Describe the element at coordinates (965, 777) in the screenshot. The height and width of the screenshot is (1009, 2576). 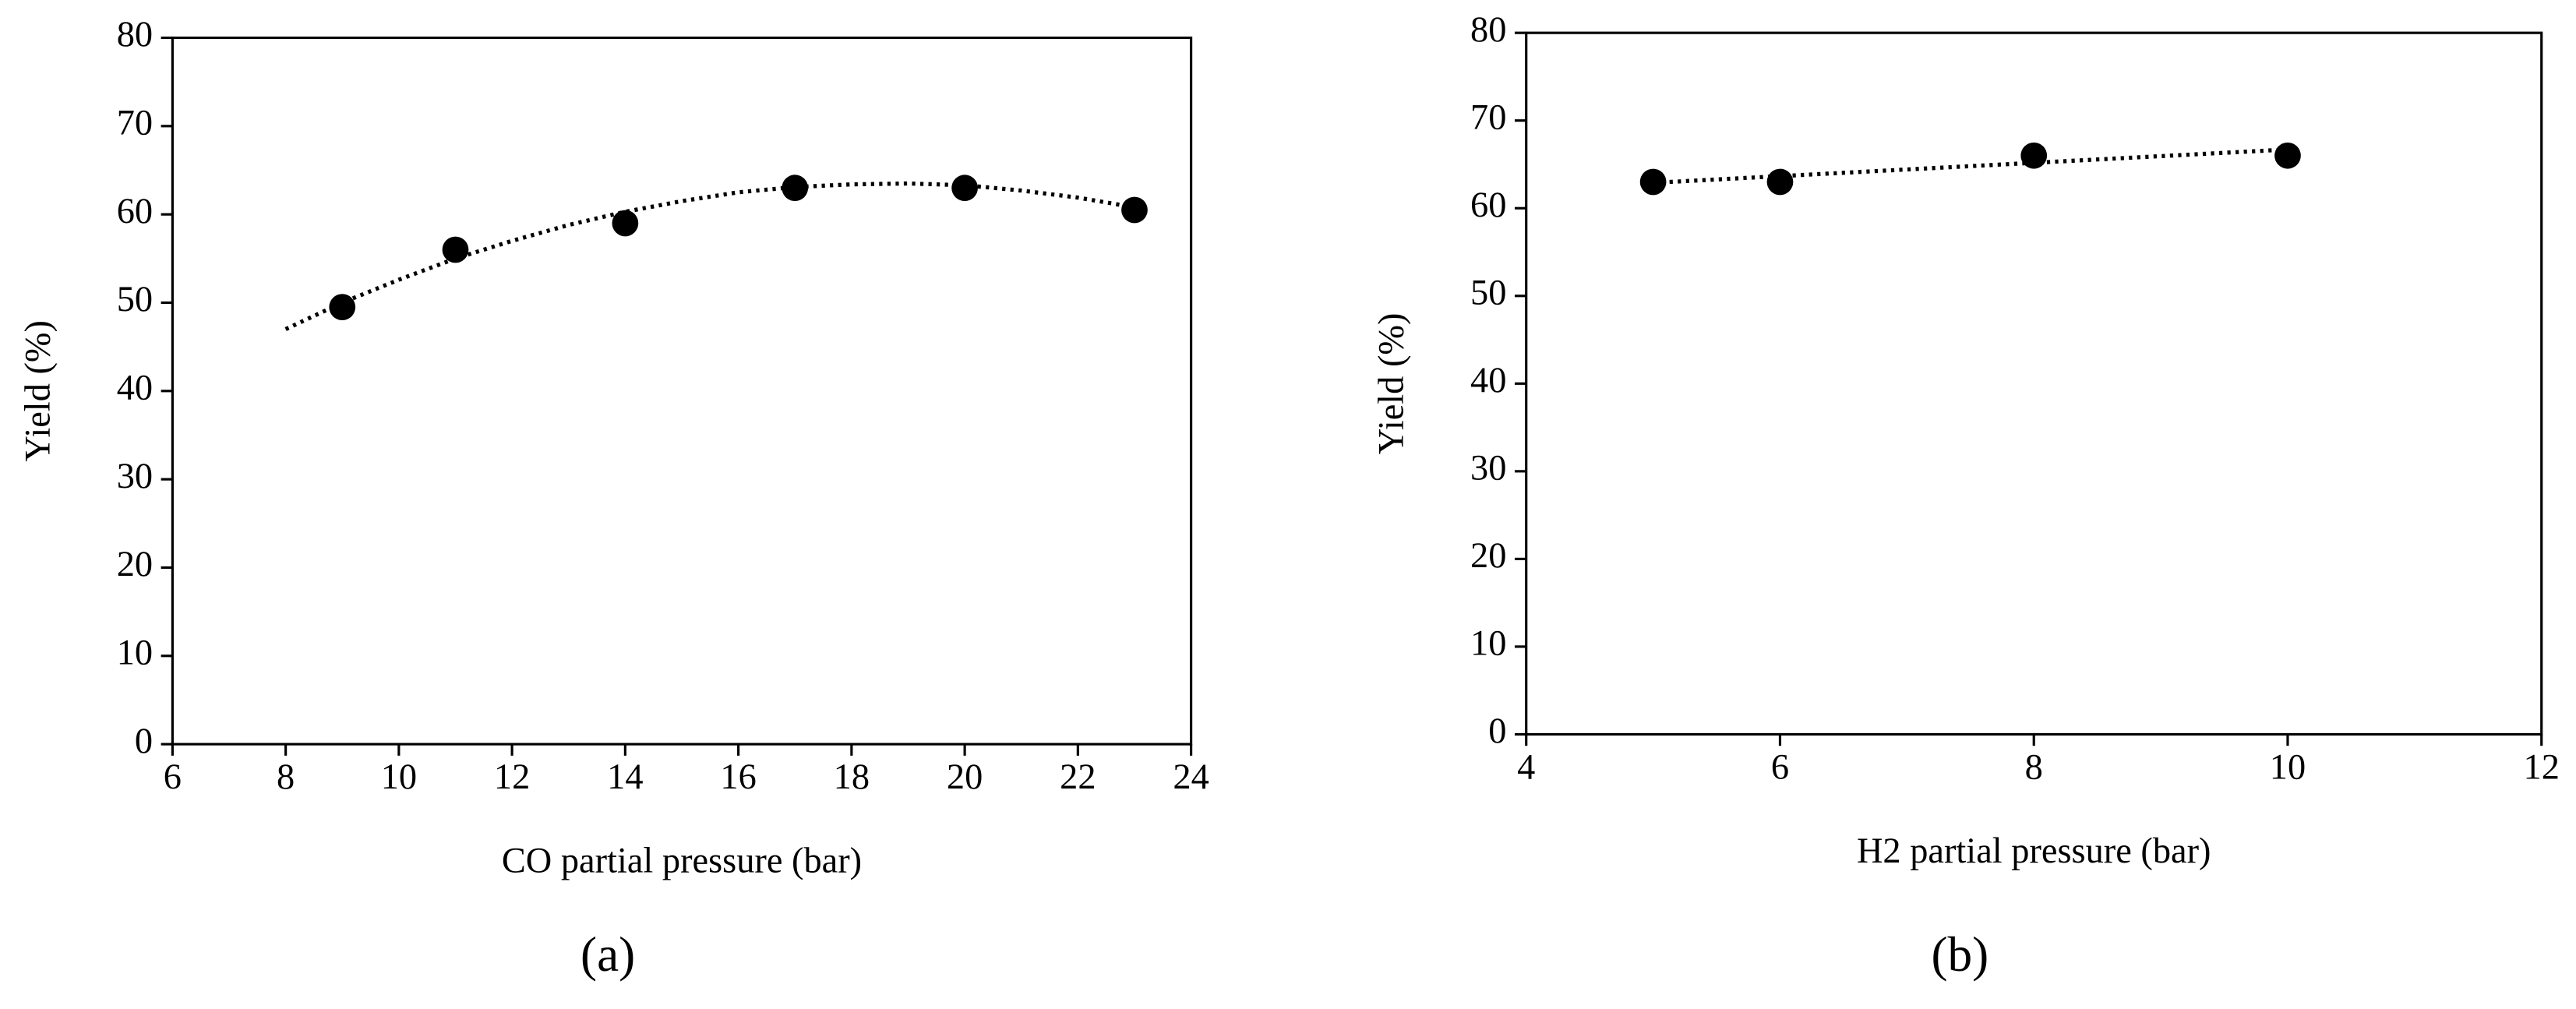
I see `x-tick-label: 20` at that location.